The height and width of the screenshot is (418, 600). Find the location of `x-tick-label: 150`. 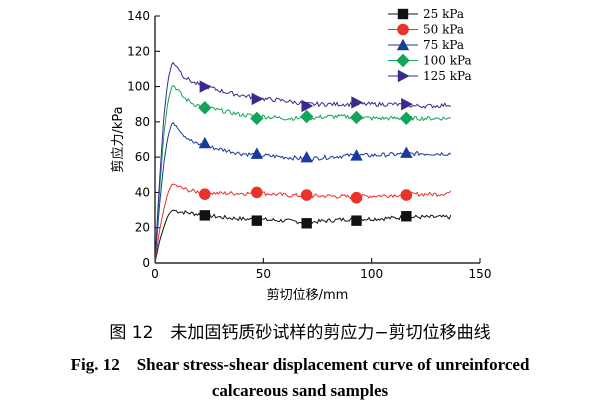

x-tick-label: 150 is located at coordinates (480, 274).